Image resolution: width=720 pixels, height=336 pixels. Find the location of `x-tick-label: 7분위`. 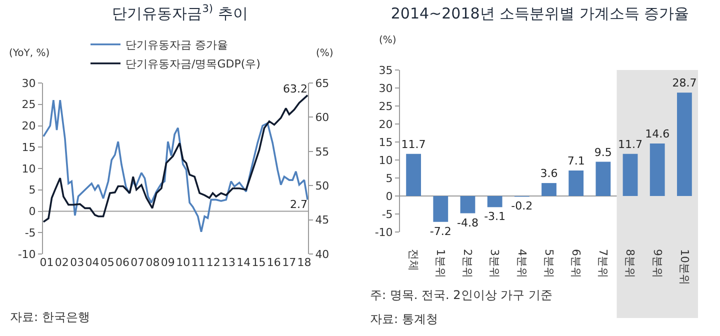

x-tick-label: 7분위 is located at coordinates (603, 263).